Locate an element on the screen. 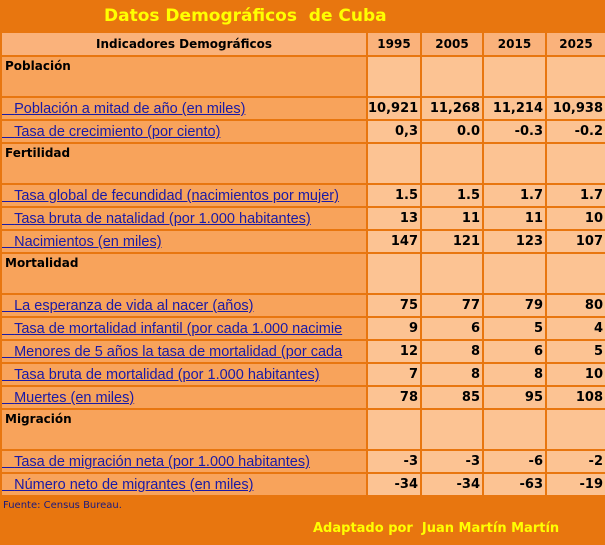  column-header: 2025 is located at coordinates (576, 44).